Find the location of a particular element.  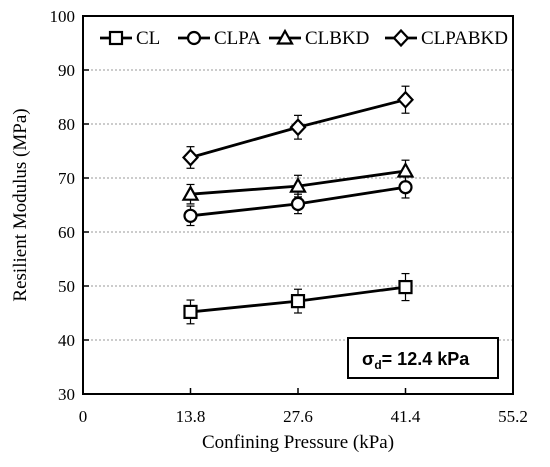

y-tick-label: 100 is located at coordinates (63, 16).